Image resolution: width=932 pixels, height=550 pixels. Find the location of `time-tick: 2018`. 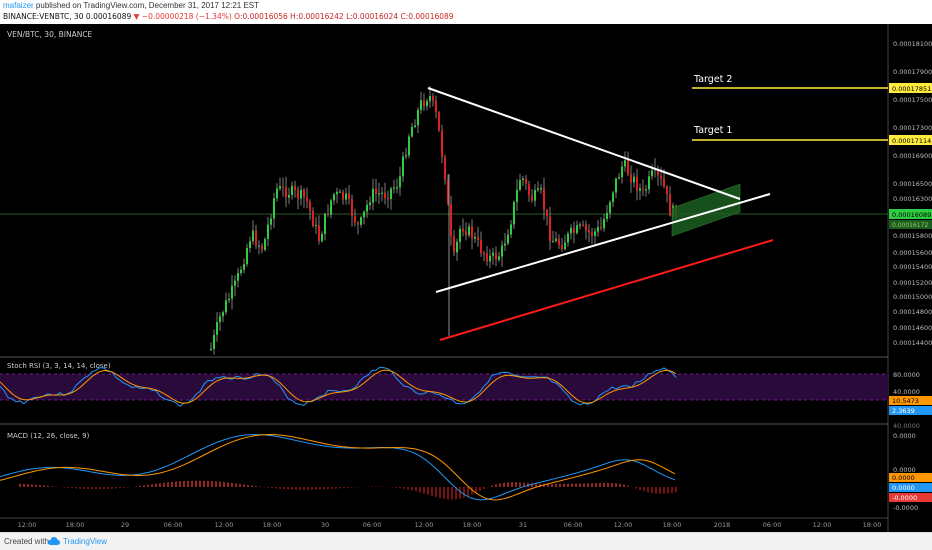

time-tick: 2018 is located at coordinates (722, 525).